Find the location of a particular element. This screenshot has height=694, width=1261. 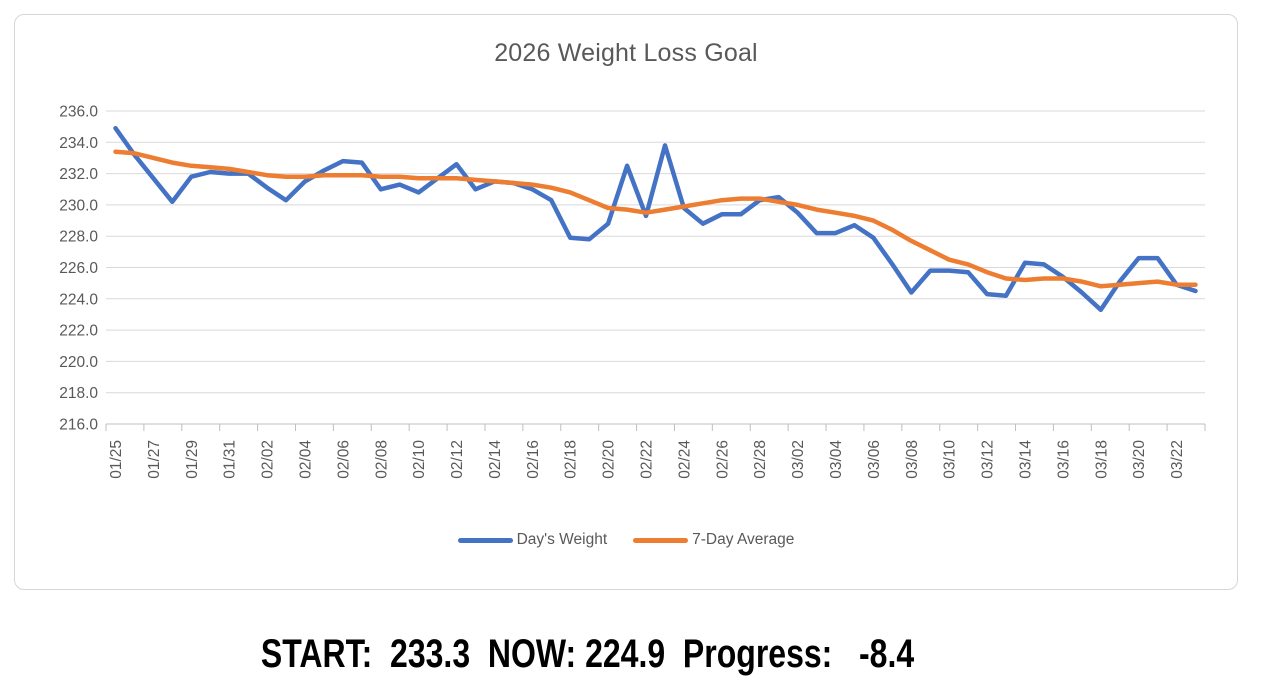

x-axis-tick-label: 02/18 is located at coordinates (571, 459).